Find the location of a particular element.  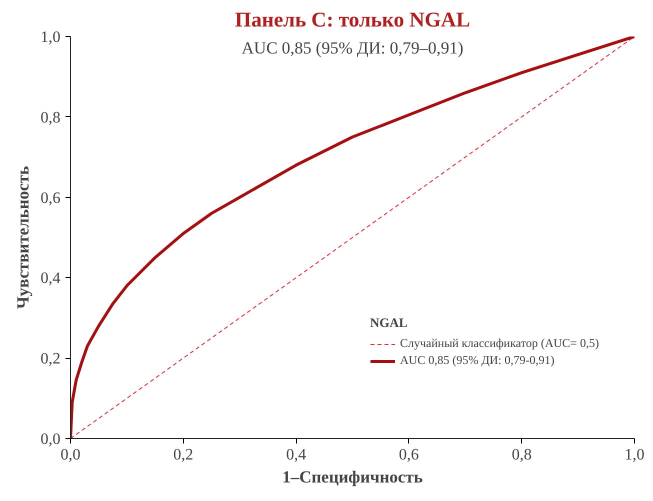

x-tick-label: 0,8 is located at coordinates (522, 455).